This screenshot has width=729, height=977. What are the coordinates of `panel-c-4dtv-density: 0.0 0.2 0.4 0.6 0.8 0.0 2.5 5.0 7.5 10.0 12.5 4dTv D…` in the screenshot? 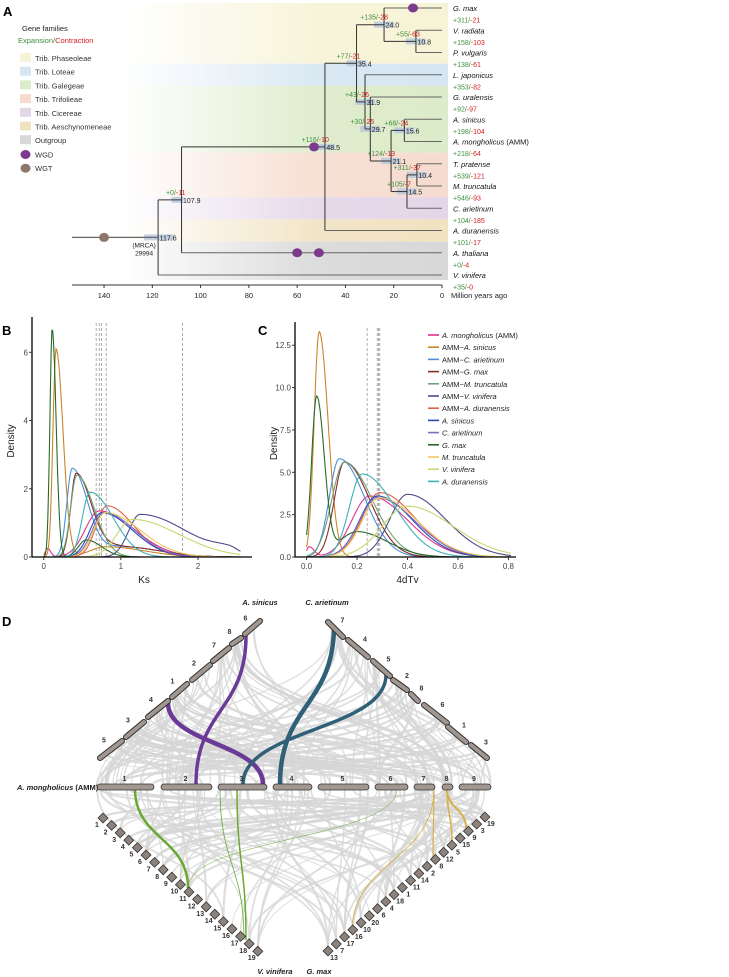 It's located at (393, 454).